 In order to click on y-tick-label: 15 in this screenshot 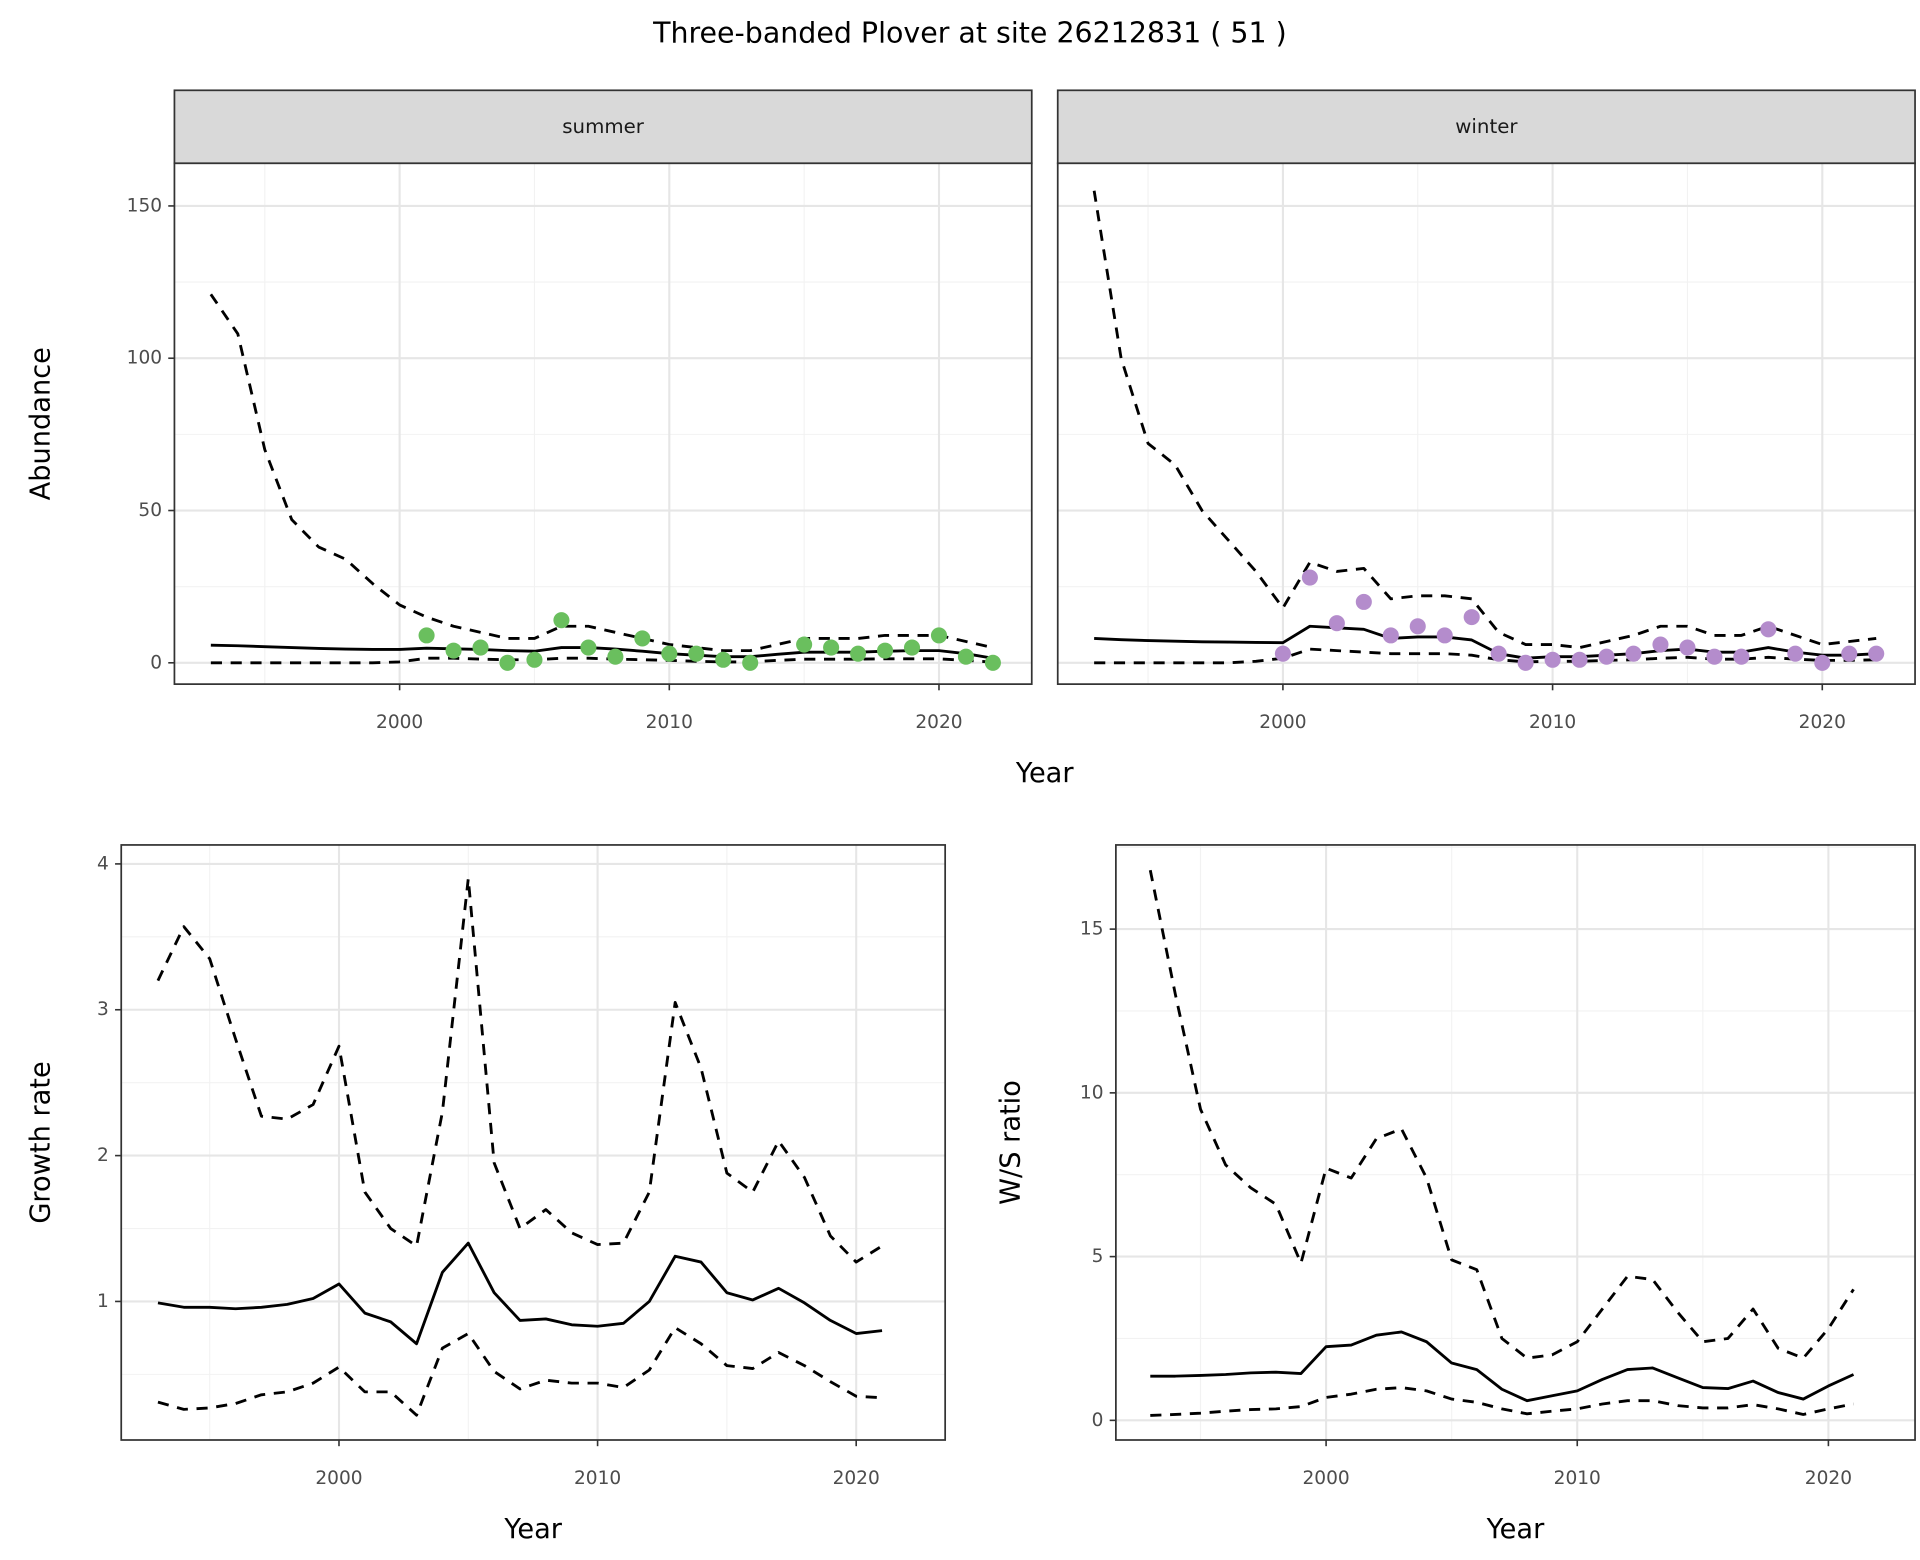, I will do `click(1092, 929)`.